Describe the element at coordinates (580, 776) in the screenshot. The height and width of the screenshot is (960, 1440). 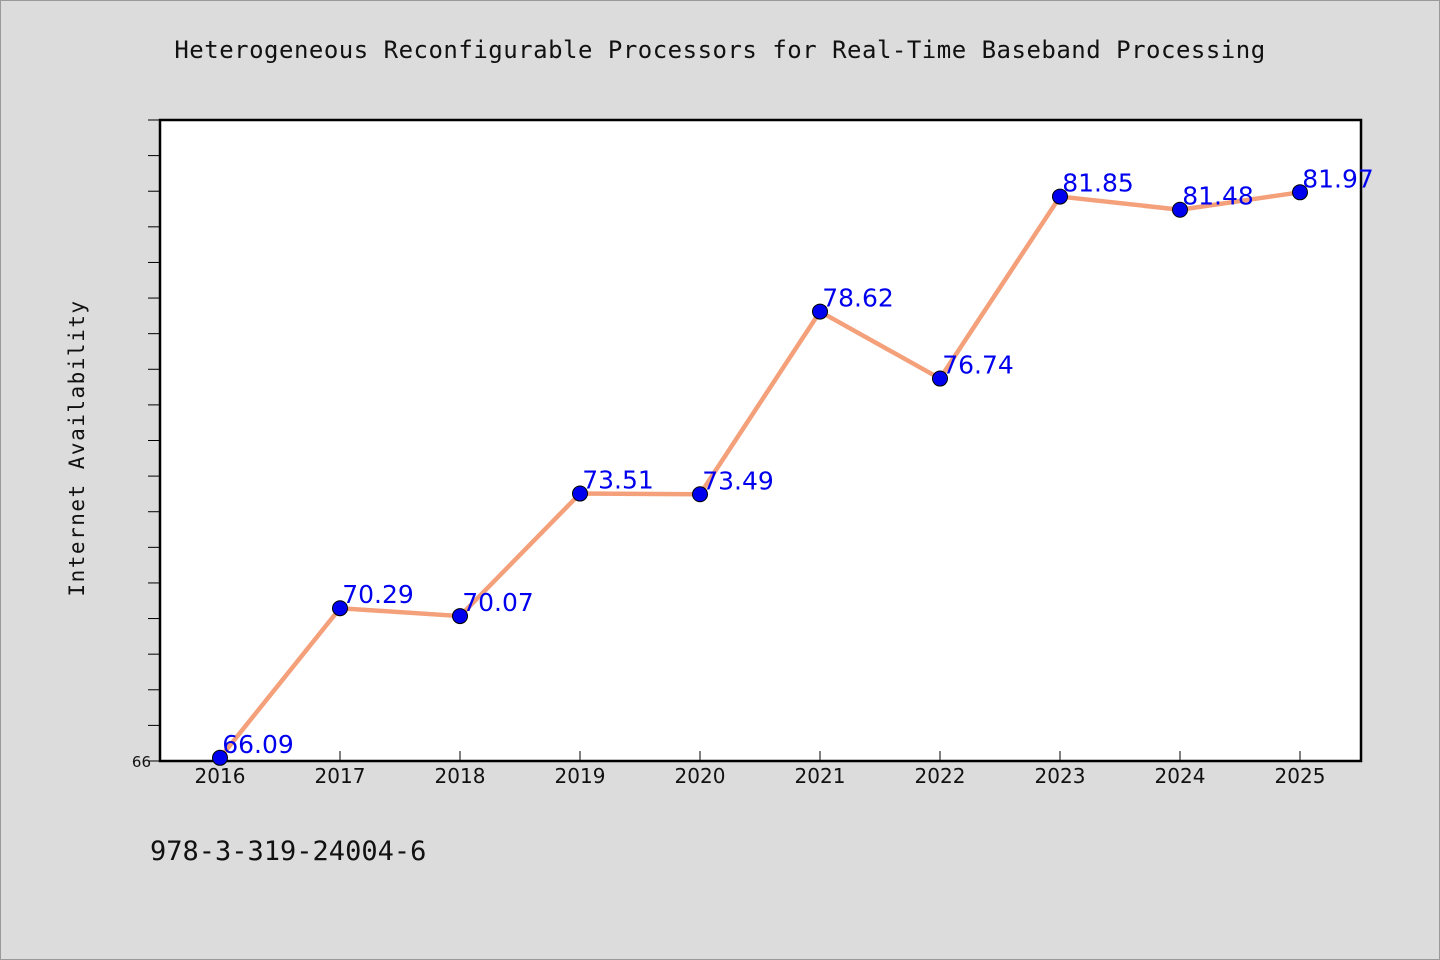
I see `x-tick-label: 2019` at that location.